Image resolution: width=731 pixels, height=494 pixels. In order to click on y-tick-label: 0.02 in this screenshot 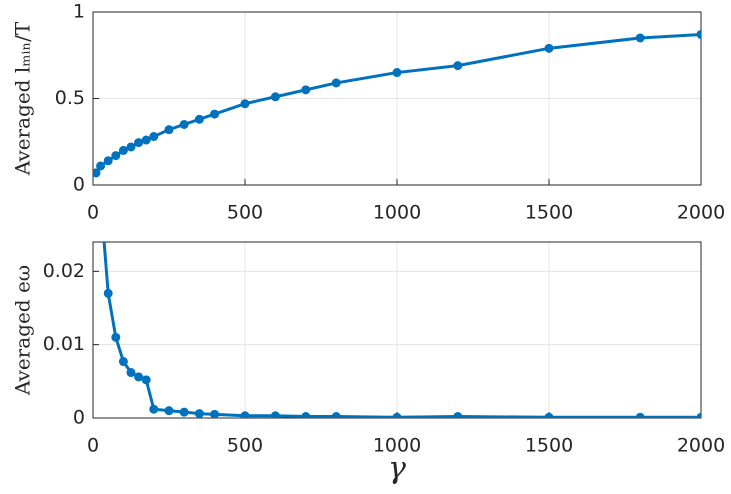, I will do `click(64, 271)`.